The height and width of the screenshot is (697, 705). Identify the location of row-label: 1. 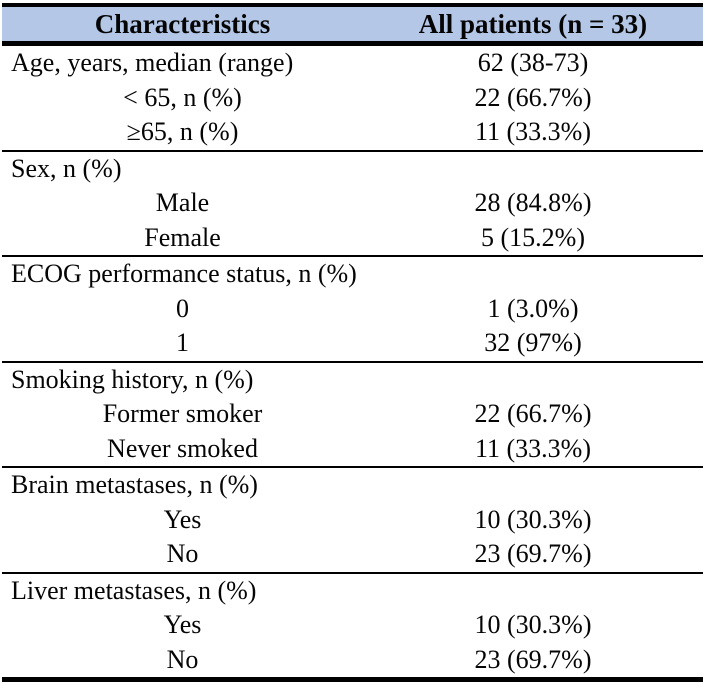
(182, 343).